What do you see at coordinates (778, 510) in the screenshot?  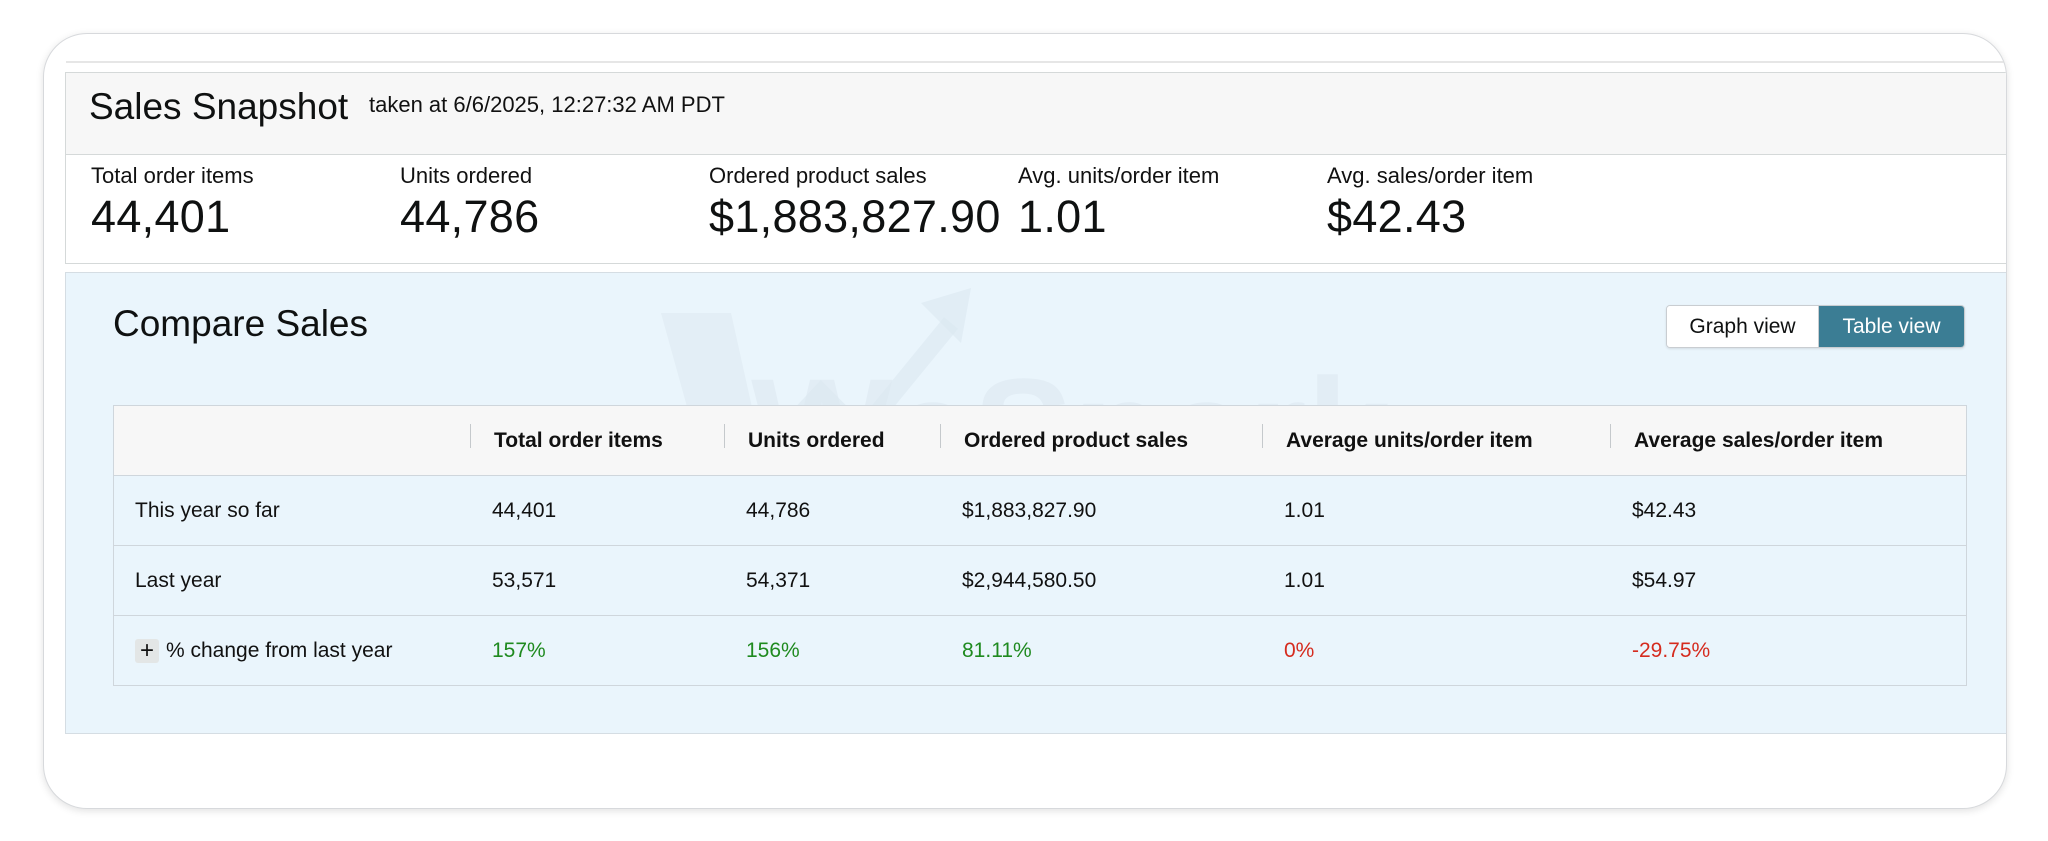 I see `table-cell: 44,786` at bounding box center [778, 510].